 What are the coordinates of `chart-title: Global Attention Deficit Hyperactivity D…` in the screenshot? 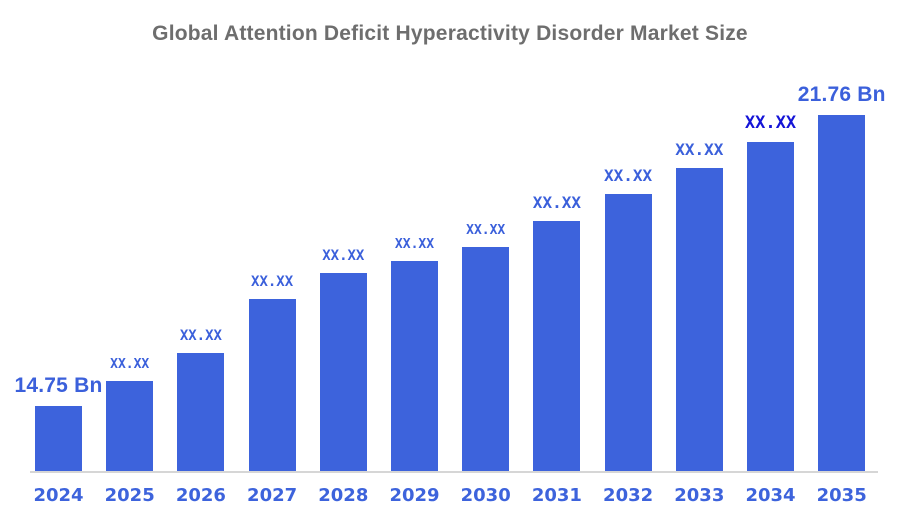 It's located at (450, 33).